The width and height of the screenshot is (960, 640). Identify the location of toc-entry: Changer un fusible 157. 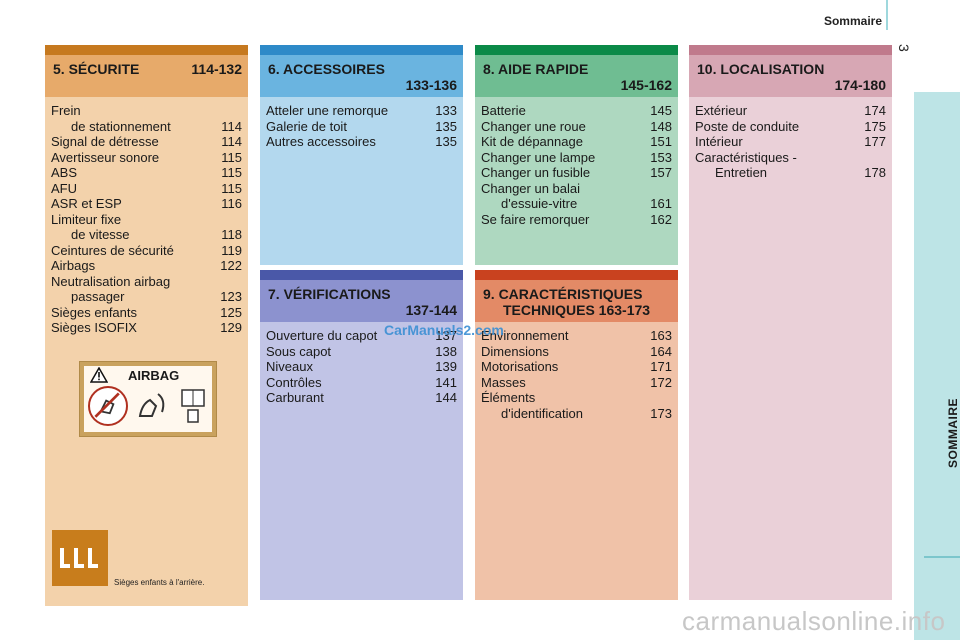
(576, 173).